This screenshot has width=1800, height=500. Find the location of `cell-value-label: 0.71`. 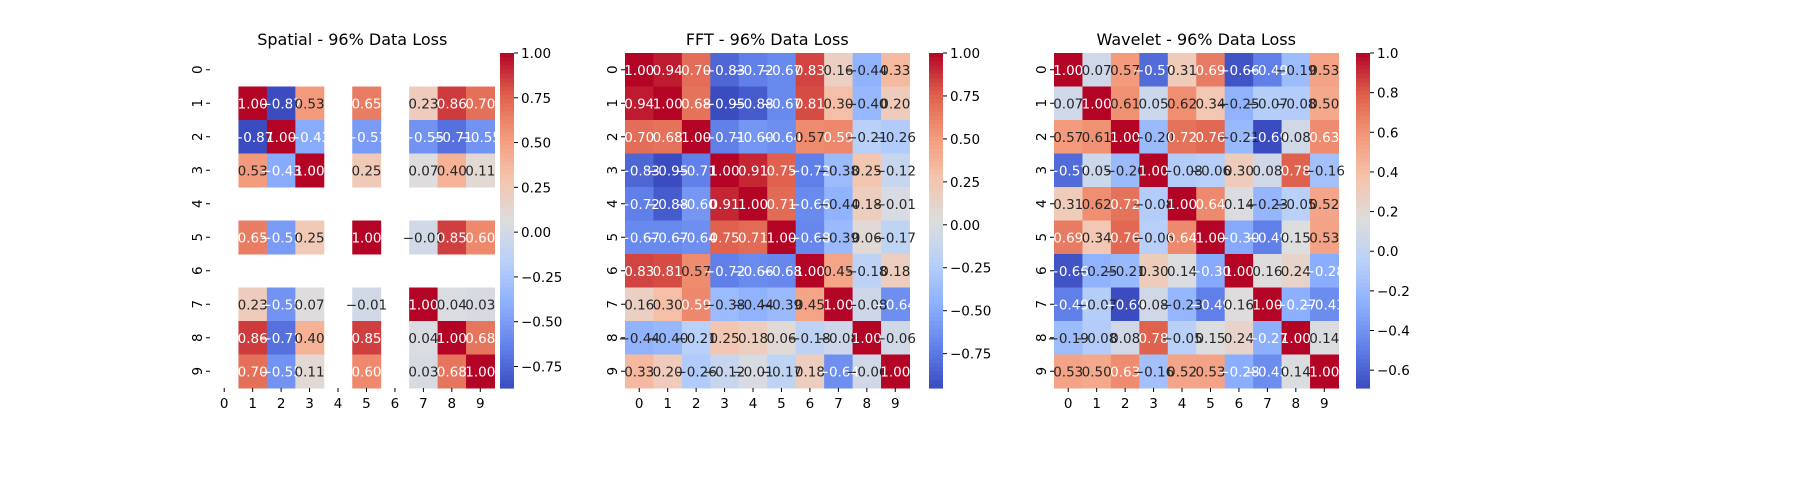

cell-value-label: 0.71 is located at coordinates (781, 205).